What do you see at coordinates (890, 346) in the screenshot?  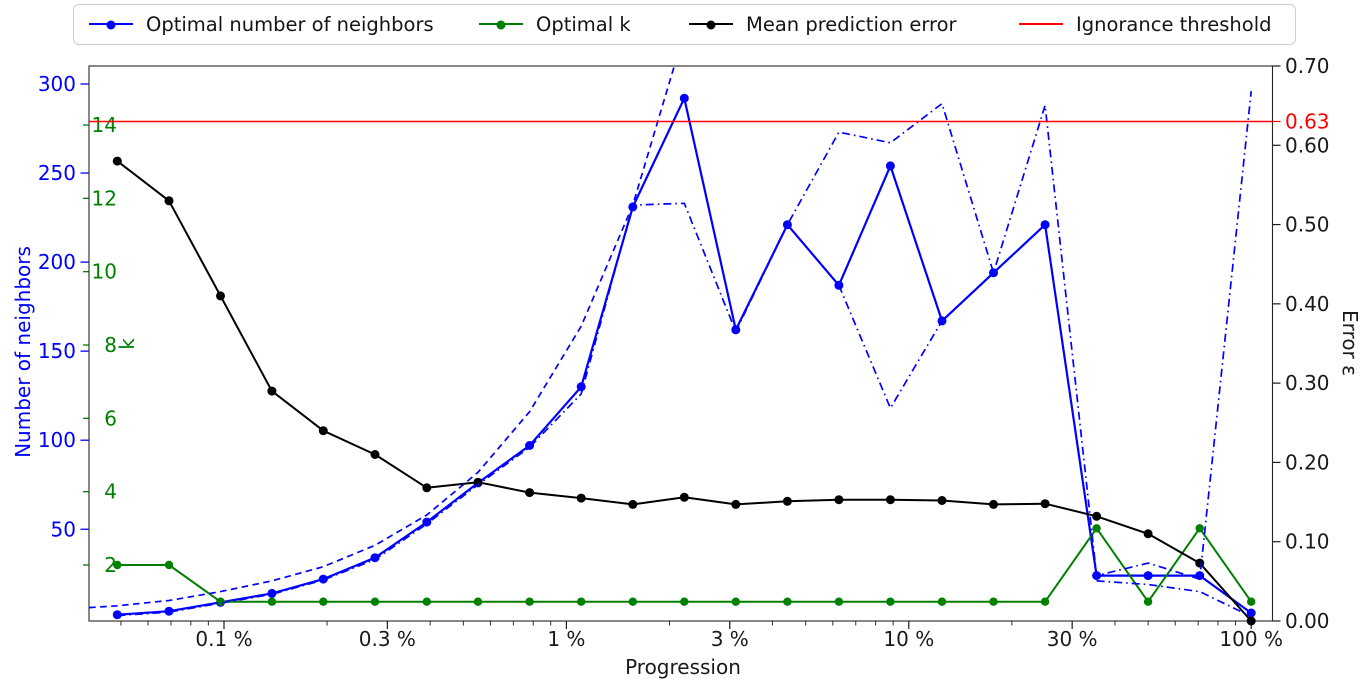 I see `series-neighbors-lower-bound-path` at bounding box center [890, 346].